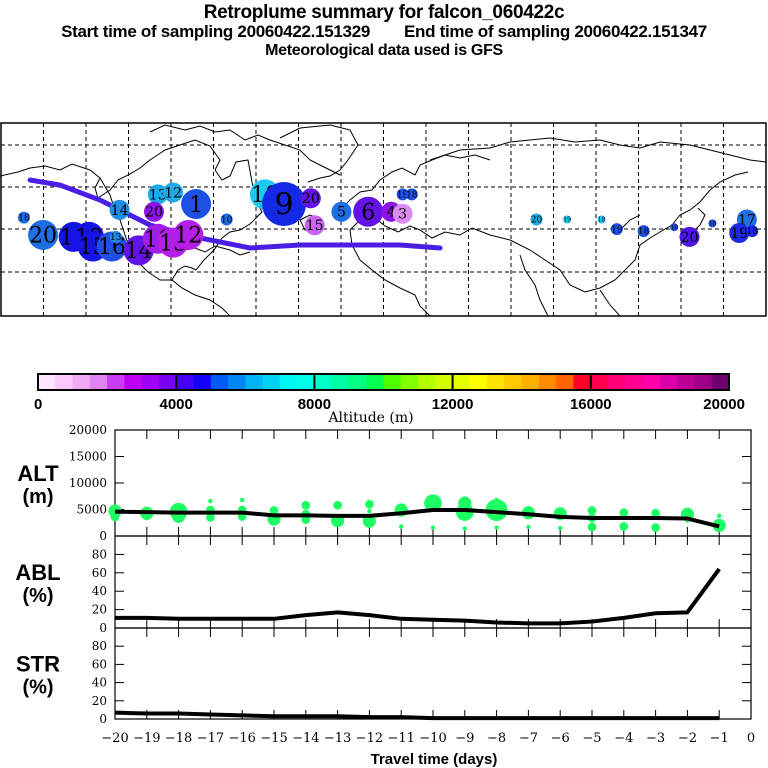 The height and width of the screenshot is (768, 768). Describe the element at coordinates (99, 554) in the screenshot. I see `y-tick-label: 80` at that location.